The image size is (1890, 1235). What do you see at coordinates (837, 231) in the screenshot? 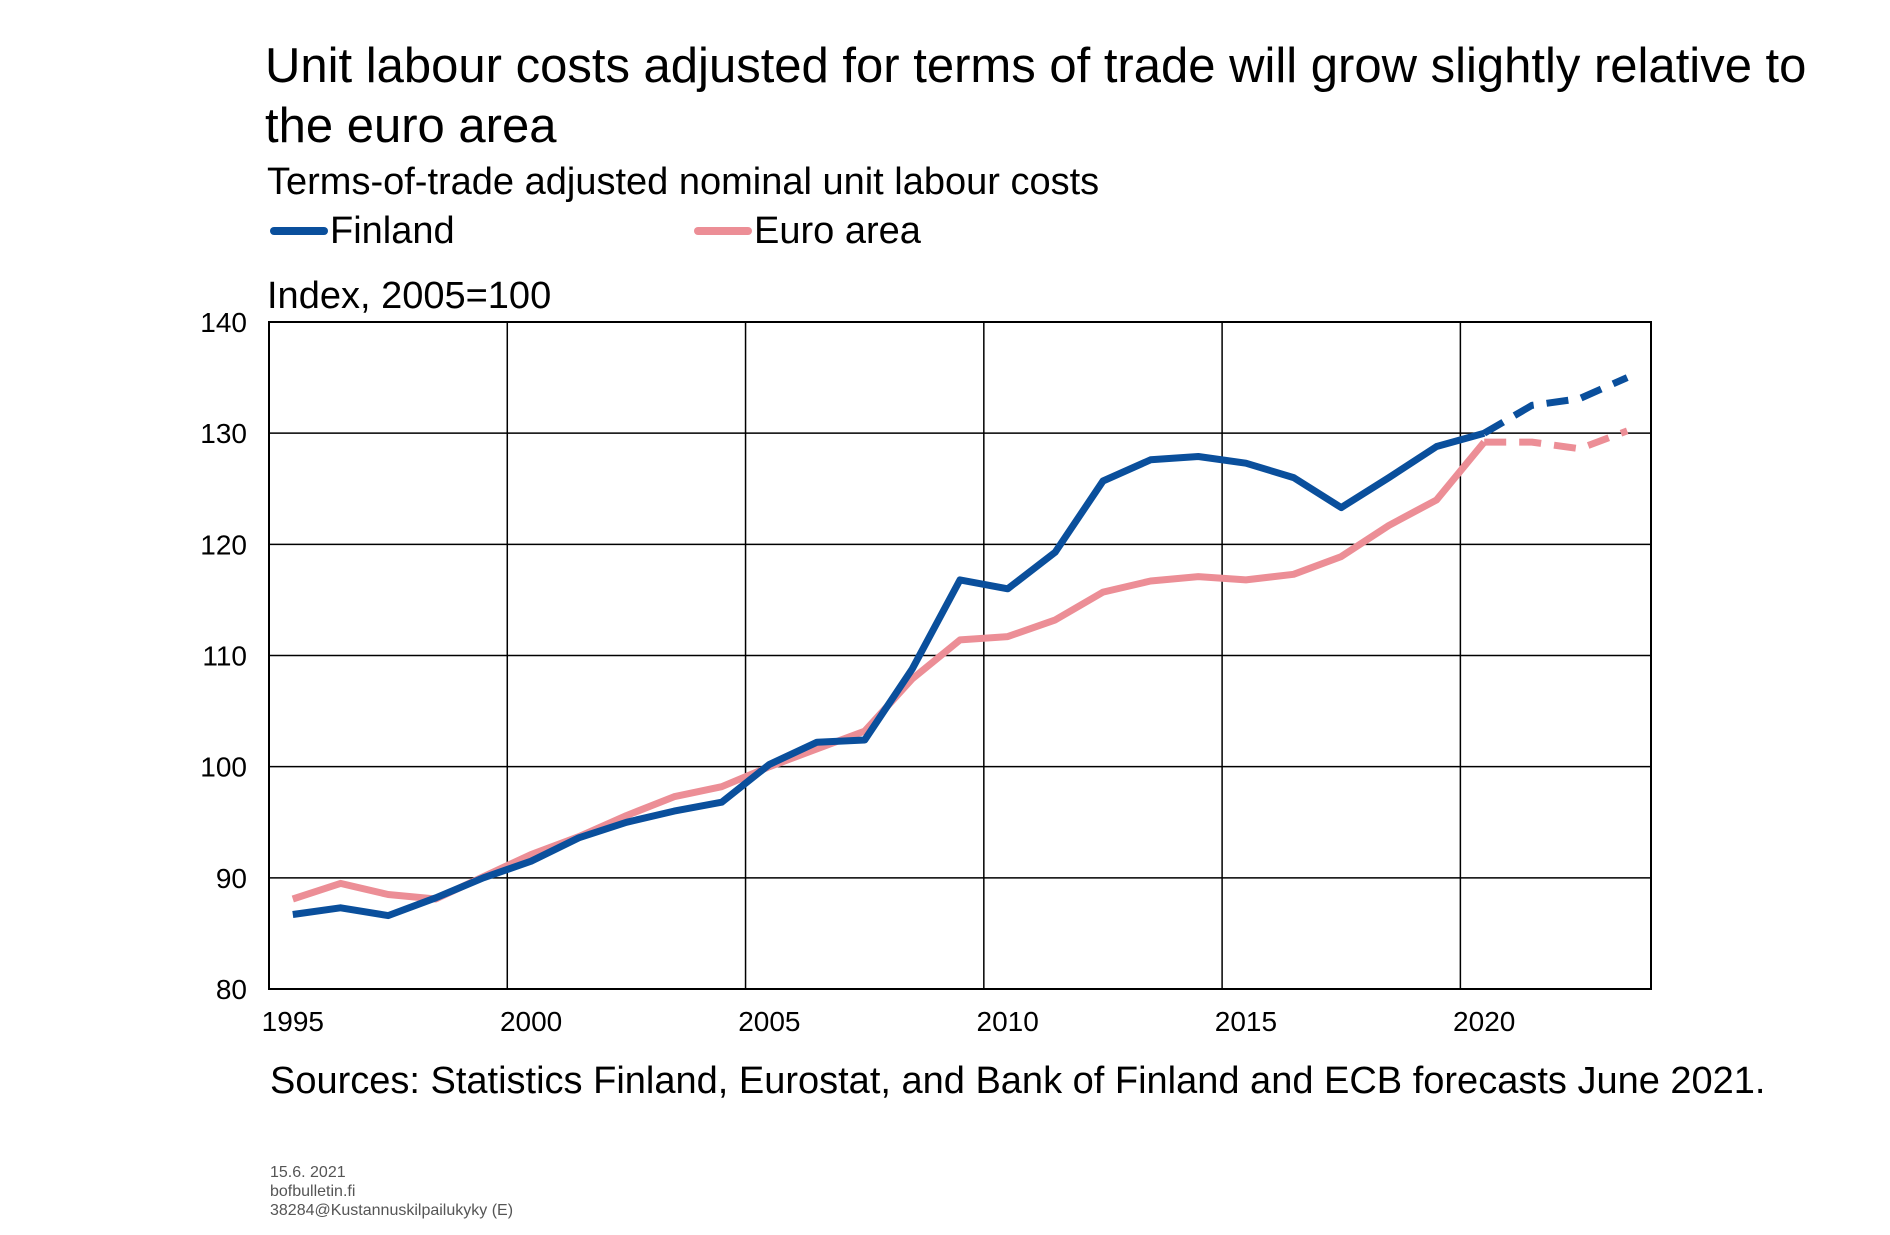
I see `legend-label-euro-area: Euro area` at bounding box center [837, 231].